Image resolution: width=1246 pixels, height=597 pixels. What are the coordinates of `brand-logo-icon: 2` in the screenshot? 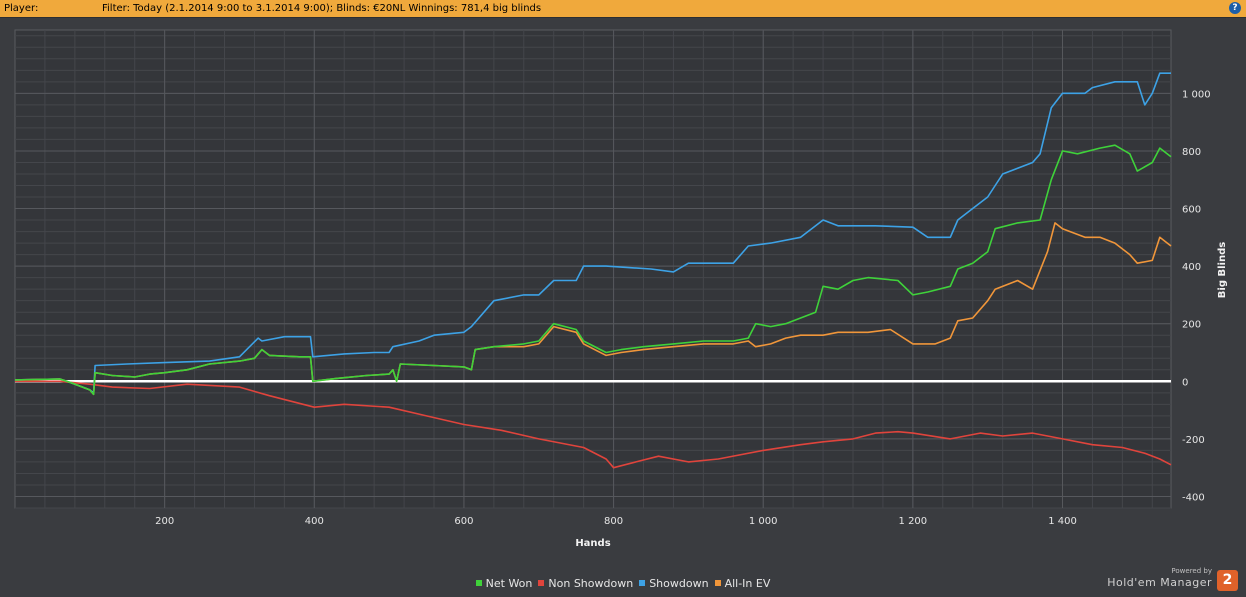 It's located at (1227, 580).